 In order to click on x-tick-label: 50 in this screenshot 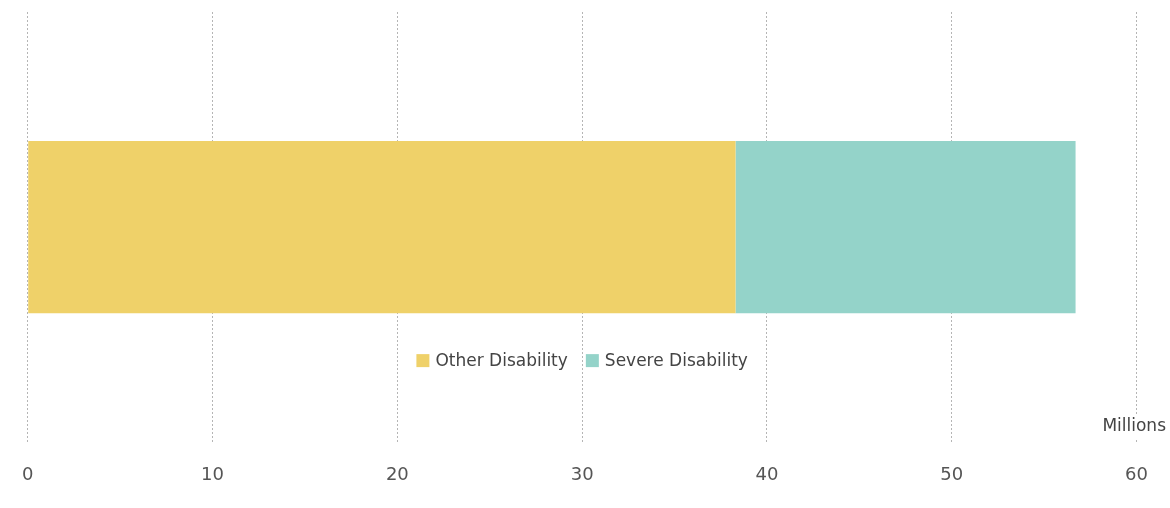, I will do `click(952, 473)`.